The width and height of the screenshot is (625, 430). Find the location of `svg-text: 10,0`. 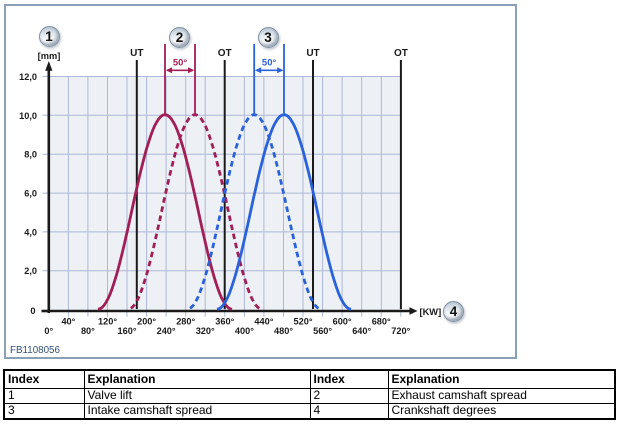

svg-text: 10,0 is located at coordinates (28, 116).